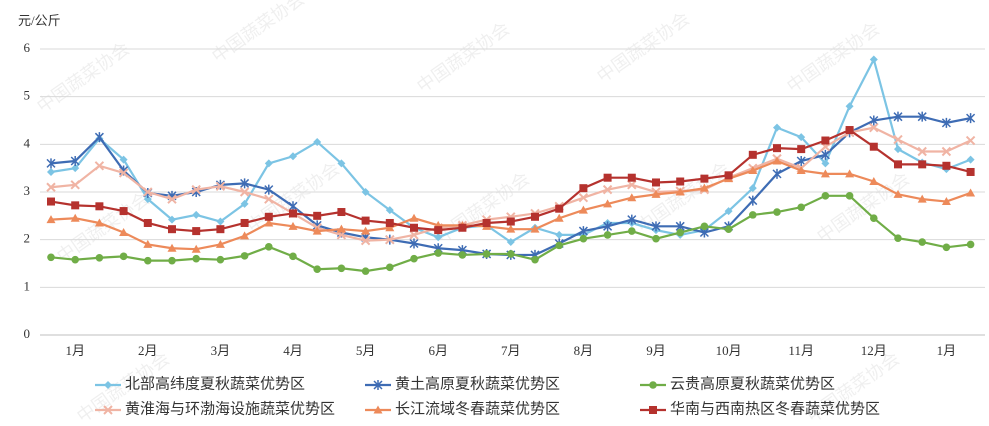  Describe the element at coordinates (27, 47) in the screenshot. I see `y-tick-label: 6` at that location.